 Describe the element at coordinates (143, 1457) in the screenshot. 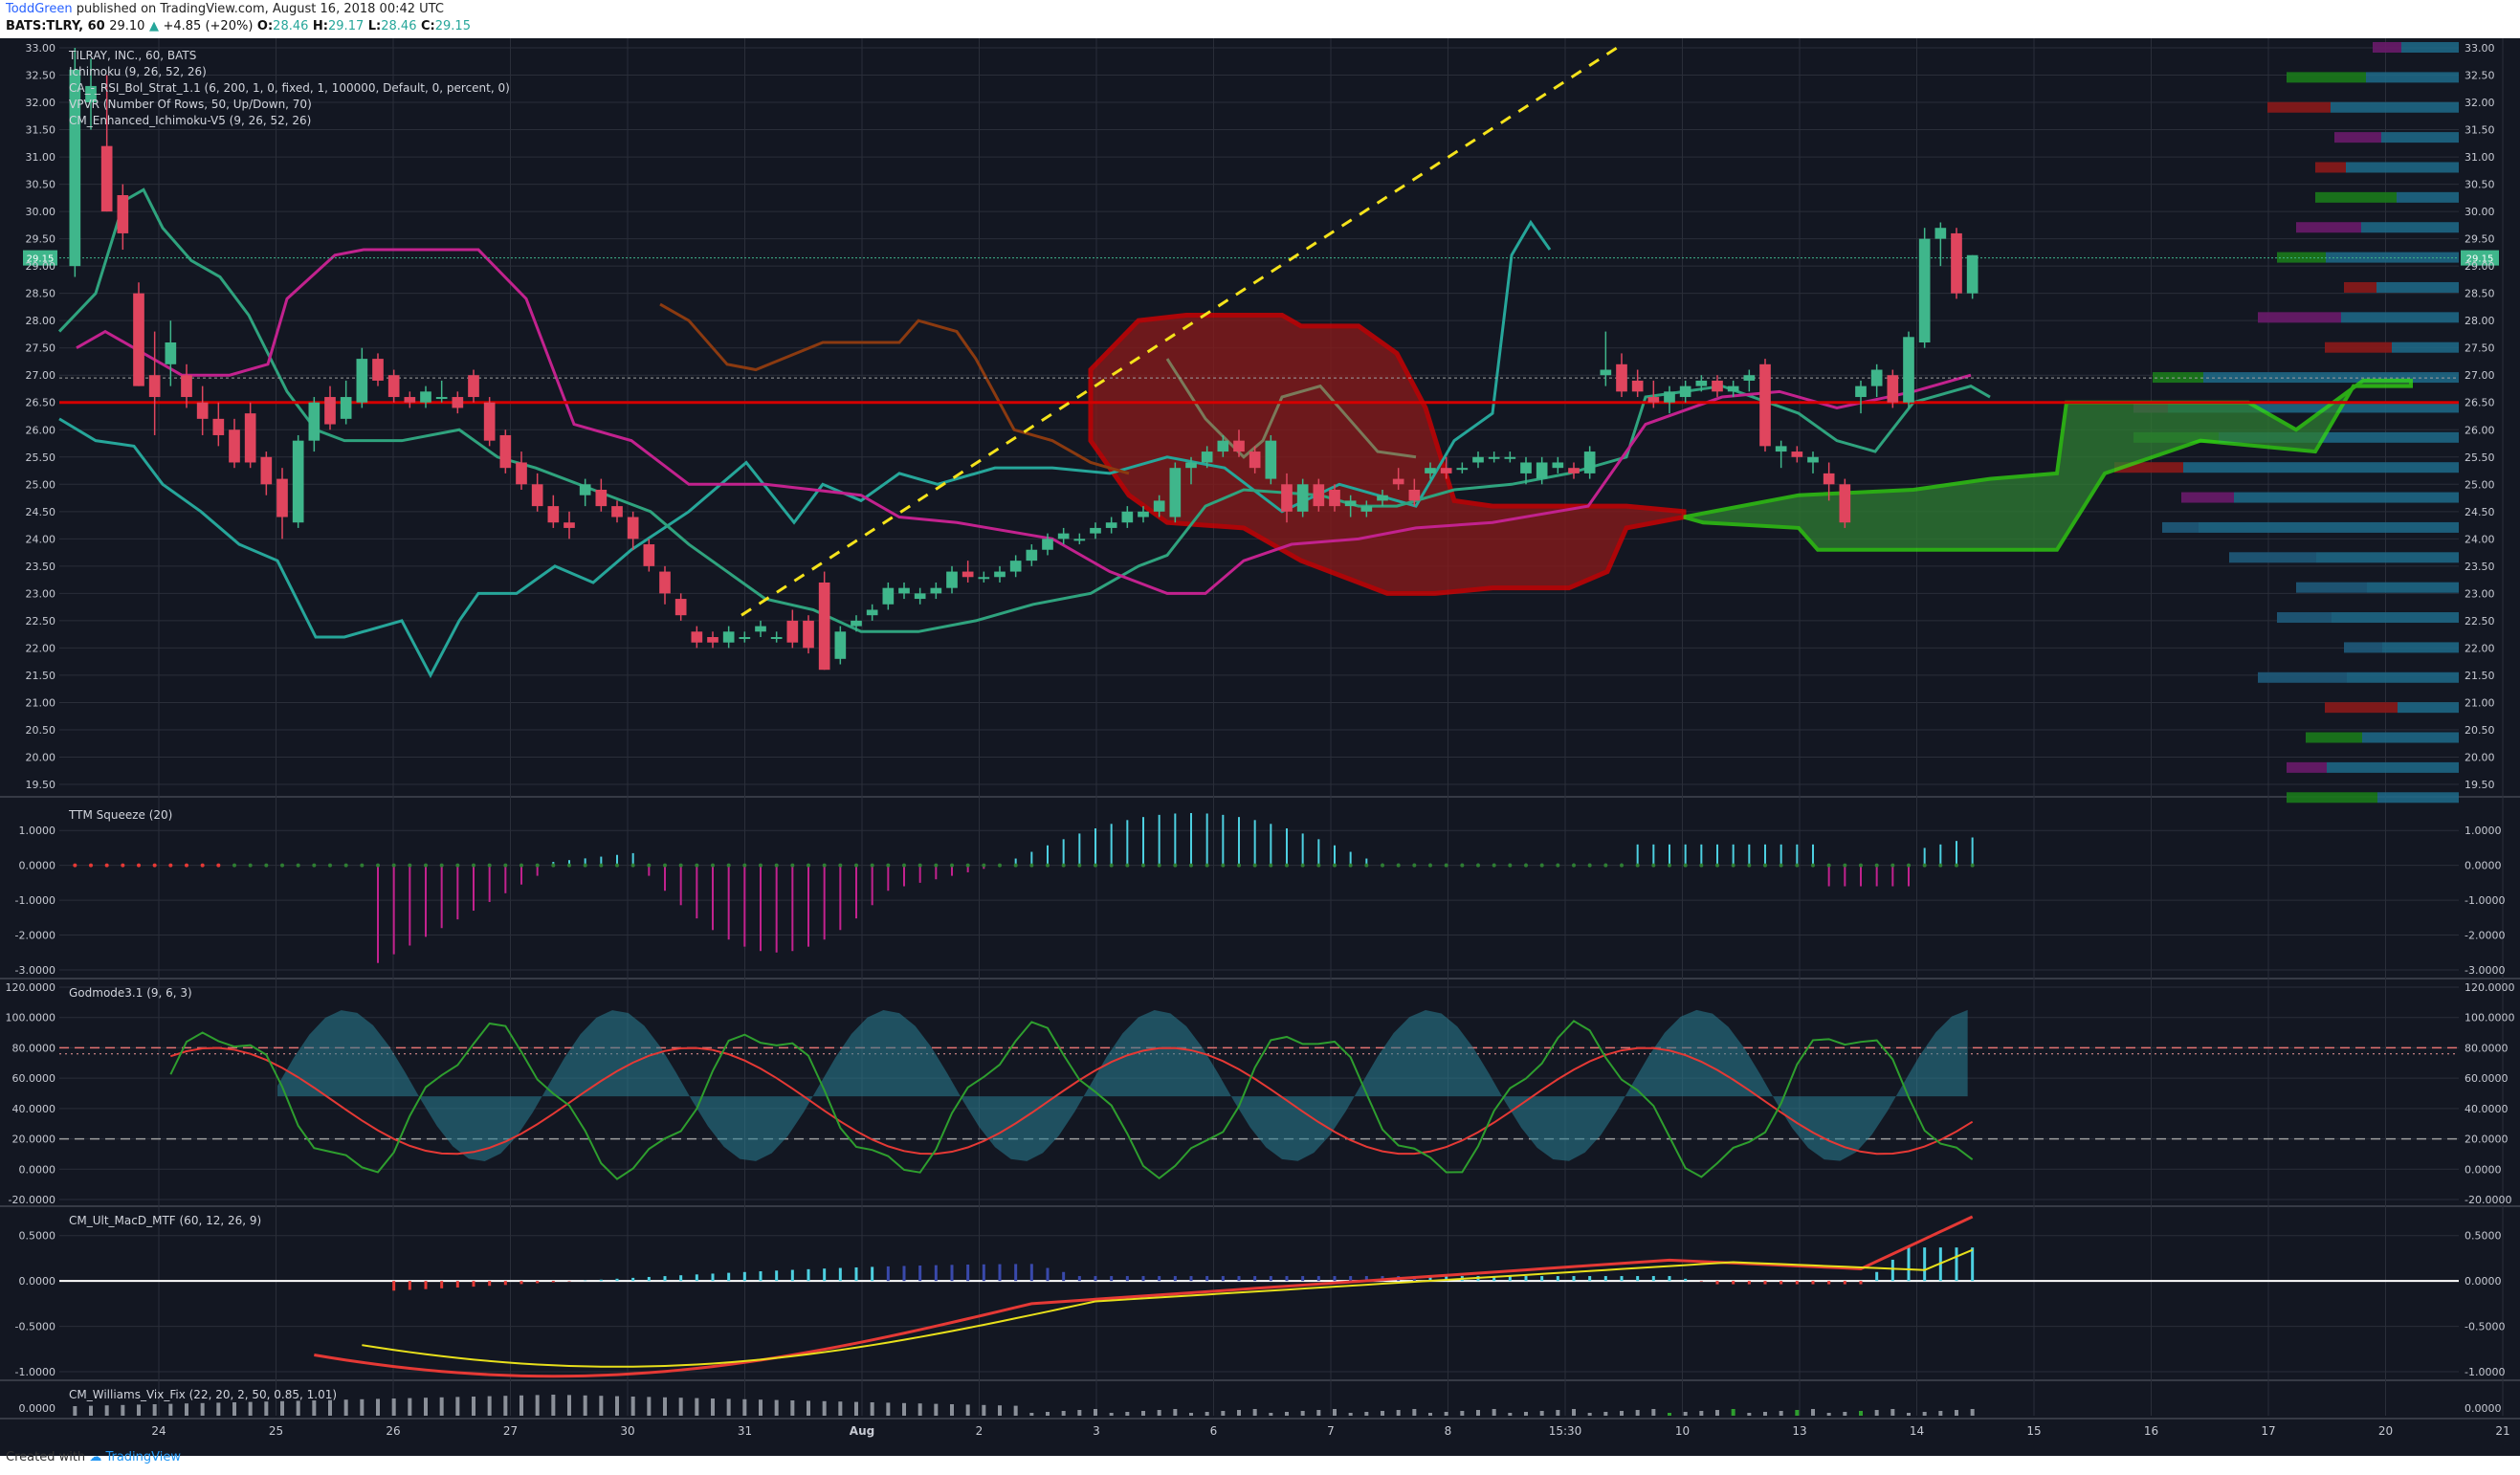

I see `tradingview-link: TradingView` at that location.